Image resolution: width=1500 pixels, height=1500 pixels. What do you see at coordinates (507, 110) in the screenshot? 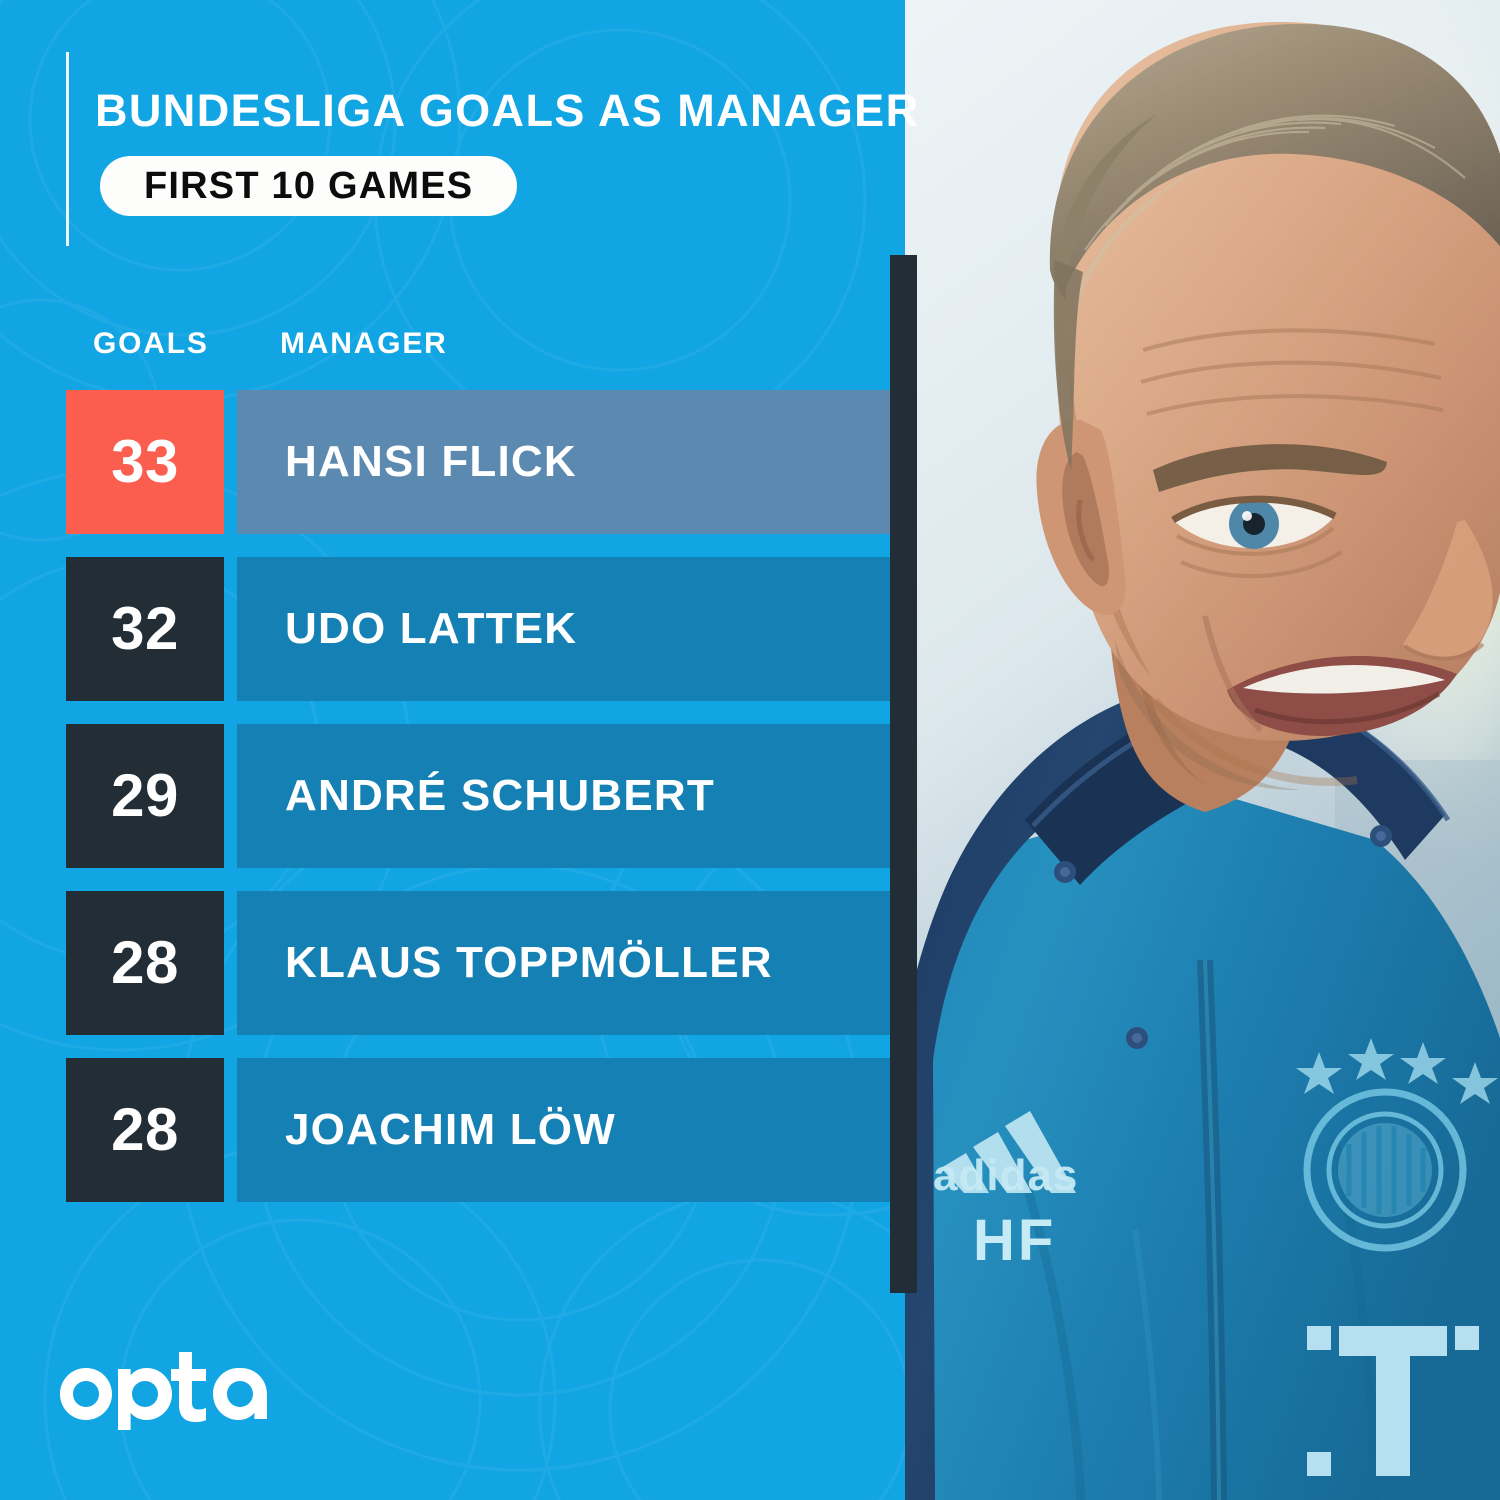
I see `page-title: BUNDESLIGA GOALS AS MANAGER` at bounding box center [507, 110].